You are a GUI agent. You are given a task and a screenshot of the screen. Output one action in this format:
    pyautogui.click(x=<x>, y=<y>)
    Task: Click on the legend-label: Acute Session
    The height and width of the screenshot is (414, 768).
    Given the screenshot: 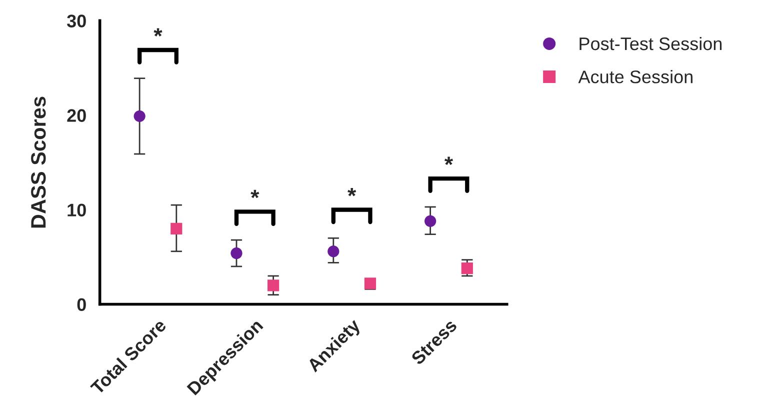 What is the action you would take?
    pyautogui.click(x=635, y=77)
    